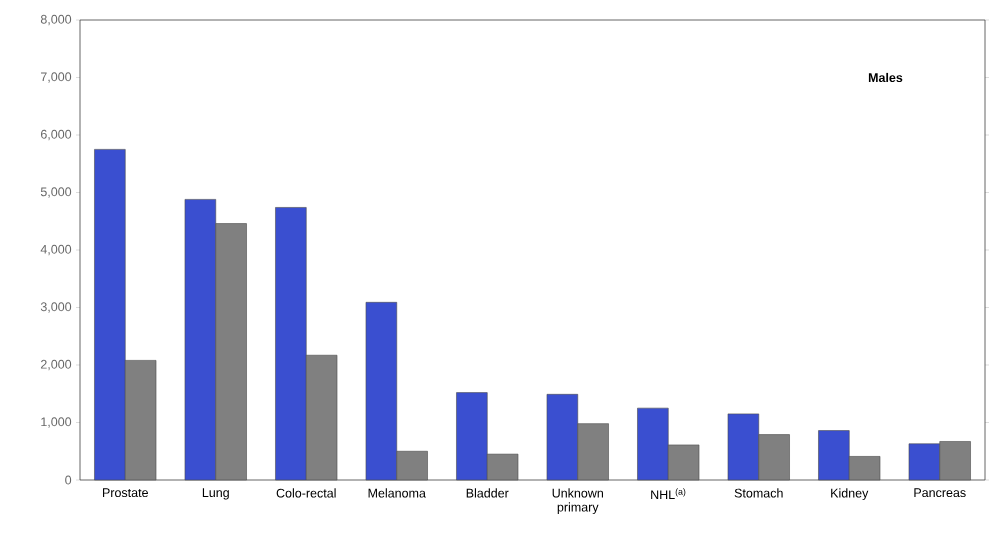  What do you see at coordinates (125, 493) in the screenshot?
I see `x-tick-label: Prostate` at bounding box center [125, 493].